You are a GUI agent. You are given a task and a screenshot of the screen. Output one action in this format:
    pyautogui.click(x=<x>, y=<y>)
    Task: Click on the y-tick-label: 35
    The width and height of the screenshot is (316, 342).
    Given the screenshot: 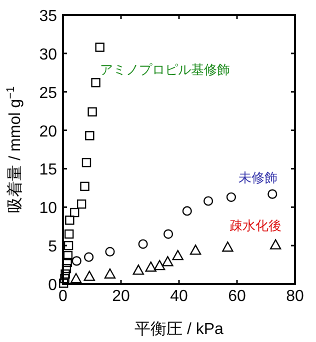 What is the action you would take?
    pyautogui.click(x=48, y=16)
    